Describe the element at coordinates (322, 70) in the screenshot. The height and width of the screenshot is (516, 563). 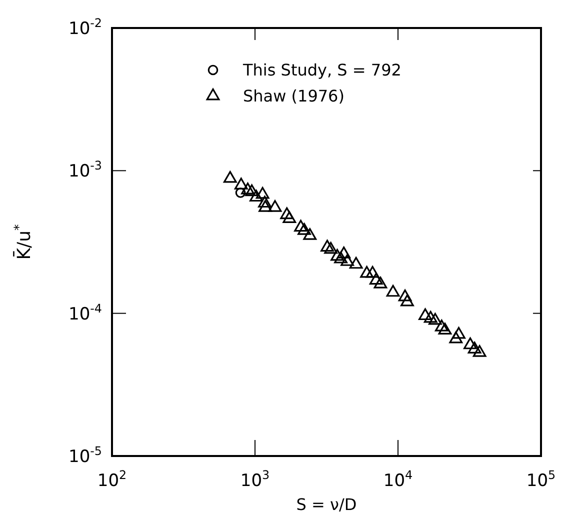
I see `legend-label: This Study, S = 792` at that location.